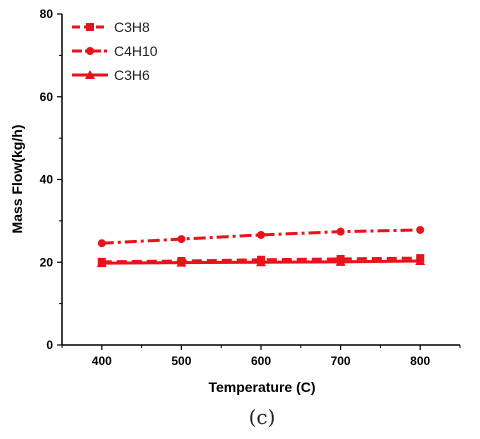 This screenshot has width=480, height=439. Describe the element at coordinates (261, 361) in the screenshot. I see `x-tick-label: 600` at that location.